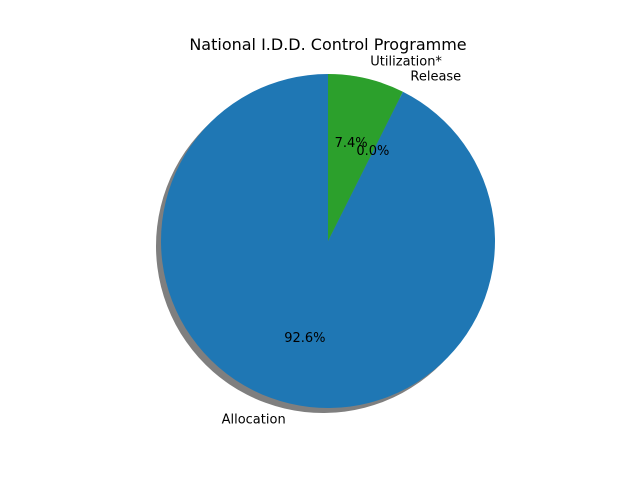  I want to click on slice-pct-label-release: 0.0%, so click(372, 151).